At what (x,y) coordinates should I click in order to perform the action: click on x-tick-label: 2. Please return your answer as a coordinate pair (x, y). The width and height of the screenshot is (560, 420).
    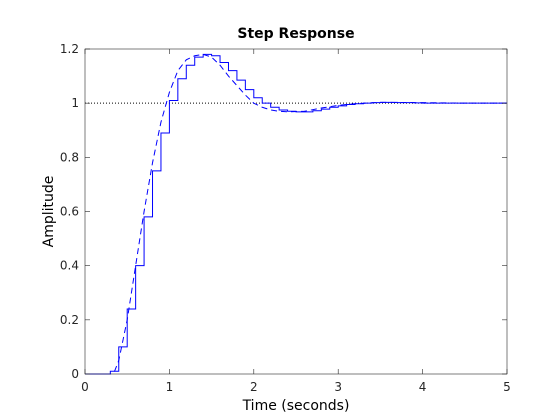
    Looking at the image, I should click on (254, 387).